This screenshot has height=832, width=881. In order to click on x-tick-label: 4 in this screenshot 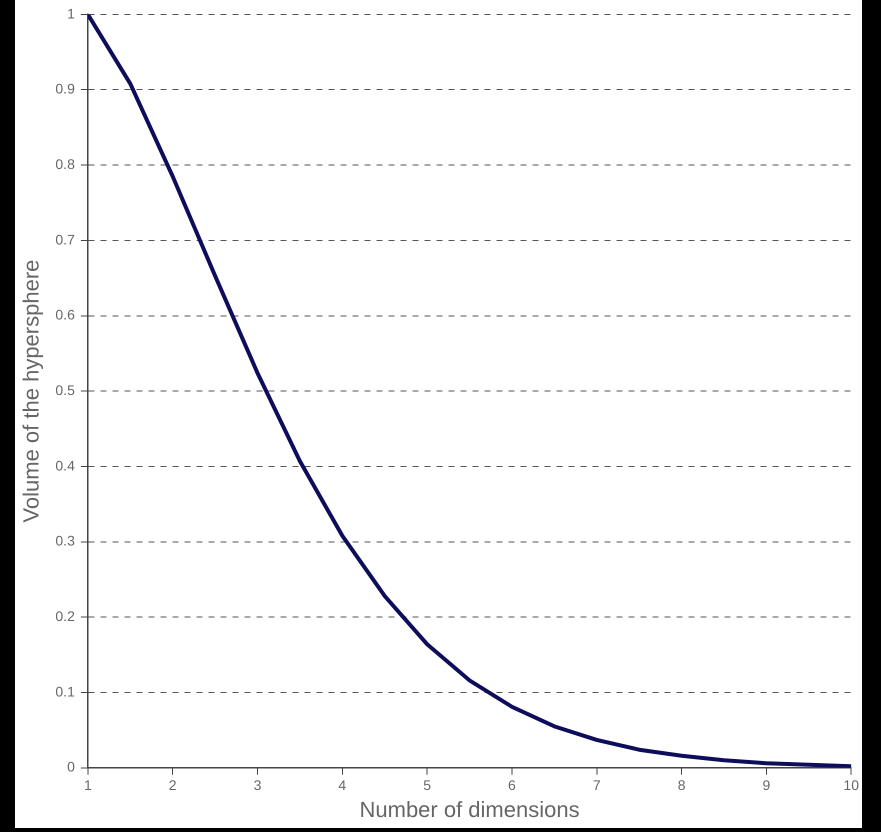, I will do `click(342, 785)`.